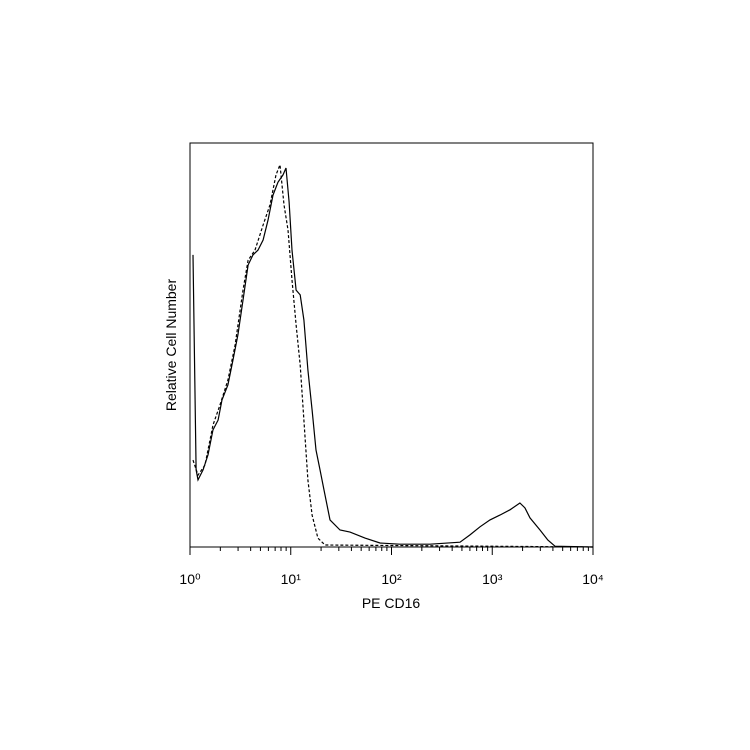  Describe the element at coordinates (291, 579) in the screenshot. I see `x-tick-label: 10¹` at that location.